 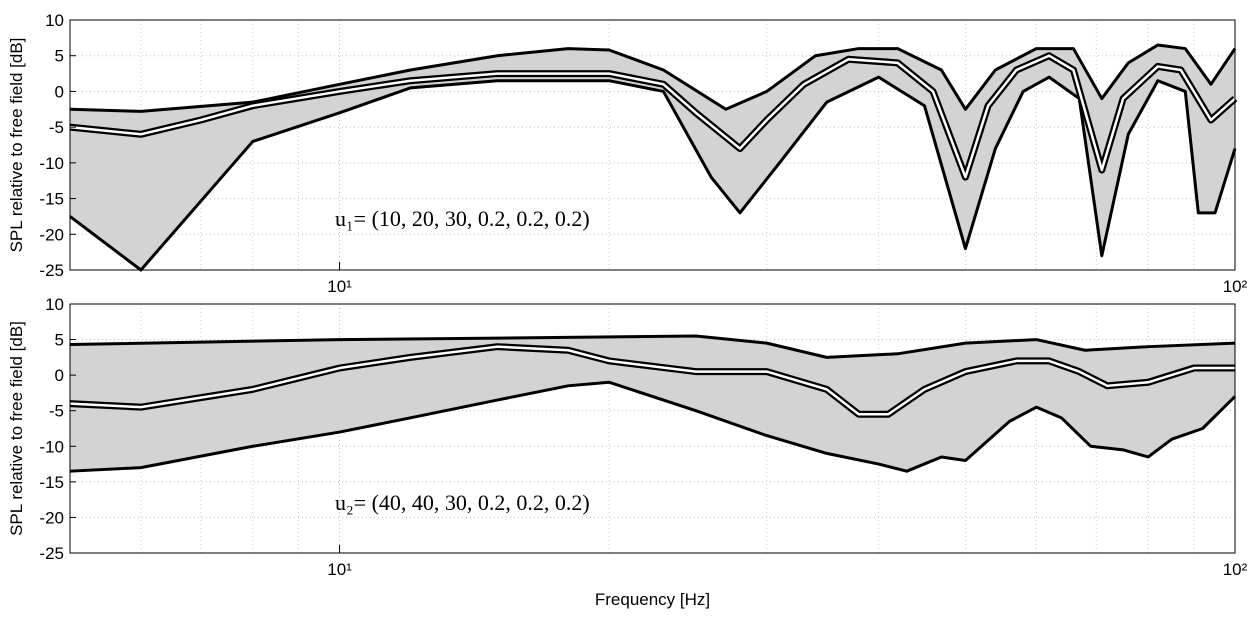 I want to click on annotation: u₁= (10, 20, 30, 0.2, 0.2, 0.2), so click(x=462, y=218).